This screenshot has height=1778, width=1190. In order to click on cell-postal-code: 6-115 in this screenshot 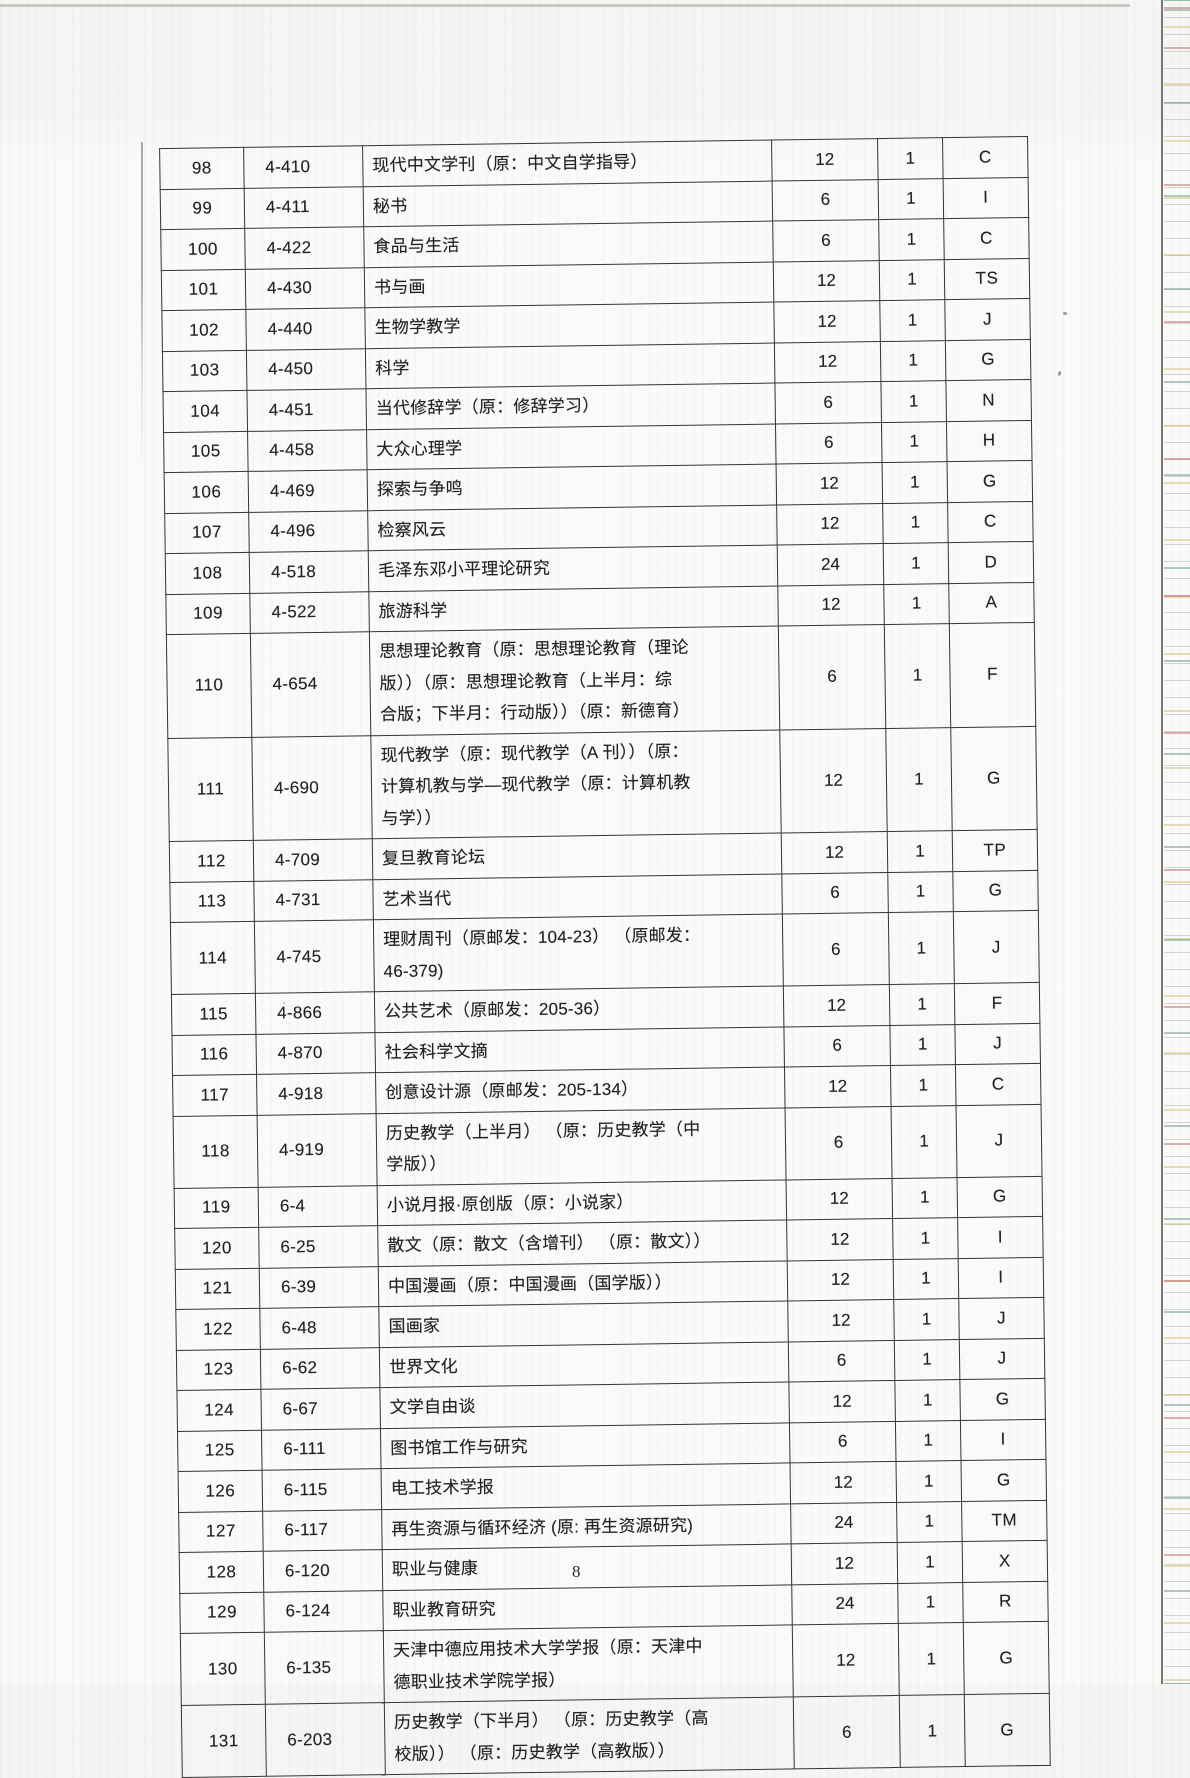, I will do `click(322, 1489)`.